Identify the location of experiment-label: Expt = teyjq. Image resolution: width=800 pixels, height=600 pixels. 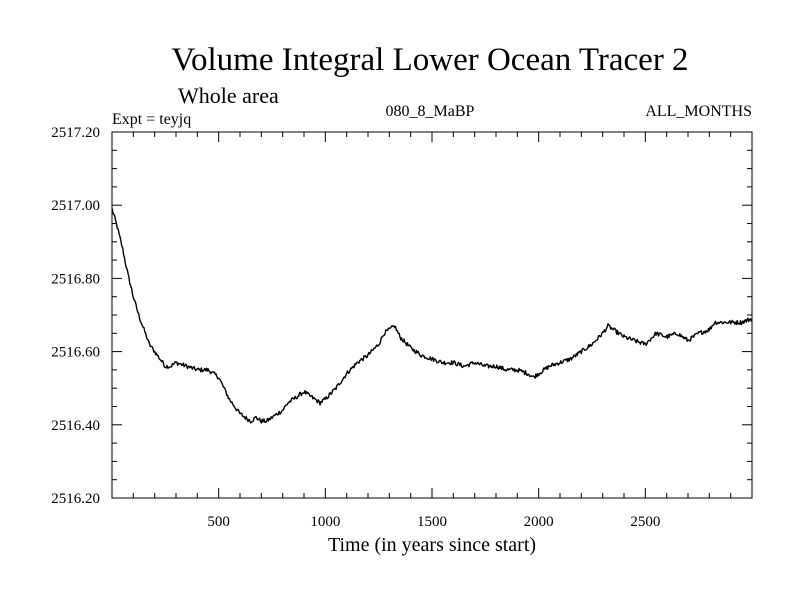
(151, 119).